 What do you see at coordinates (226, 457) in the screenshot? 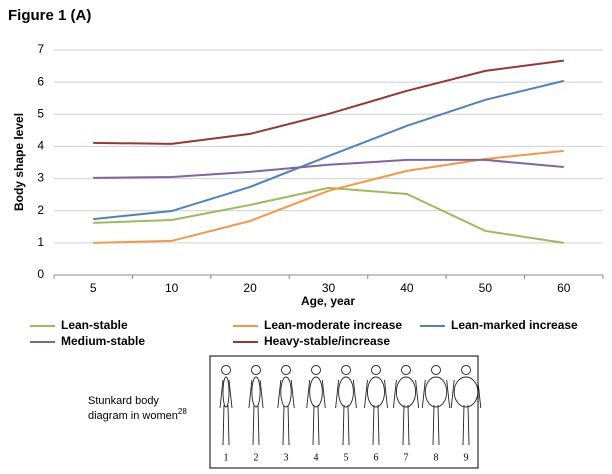
I see `figure-number: 1` at bounding box center [226, 457].